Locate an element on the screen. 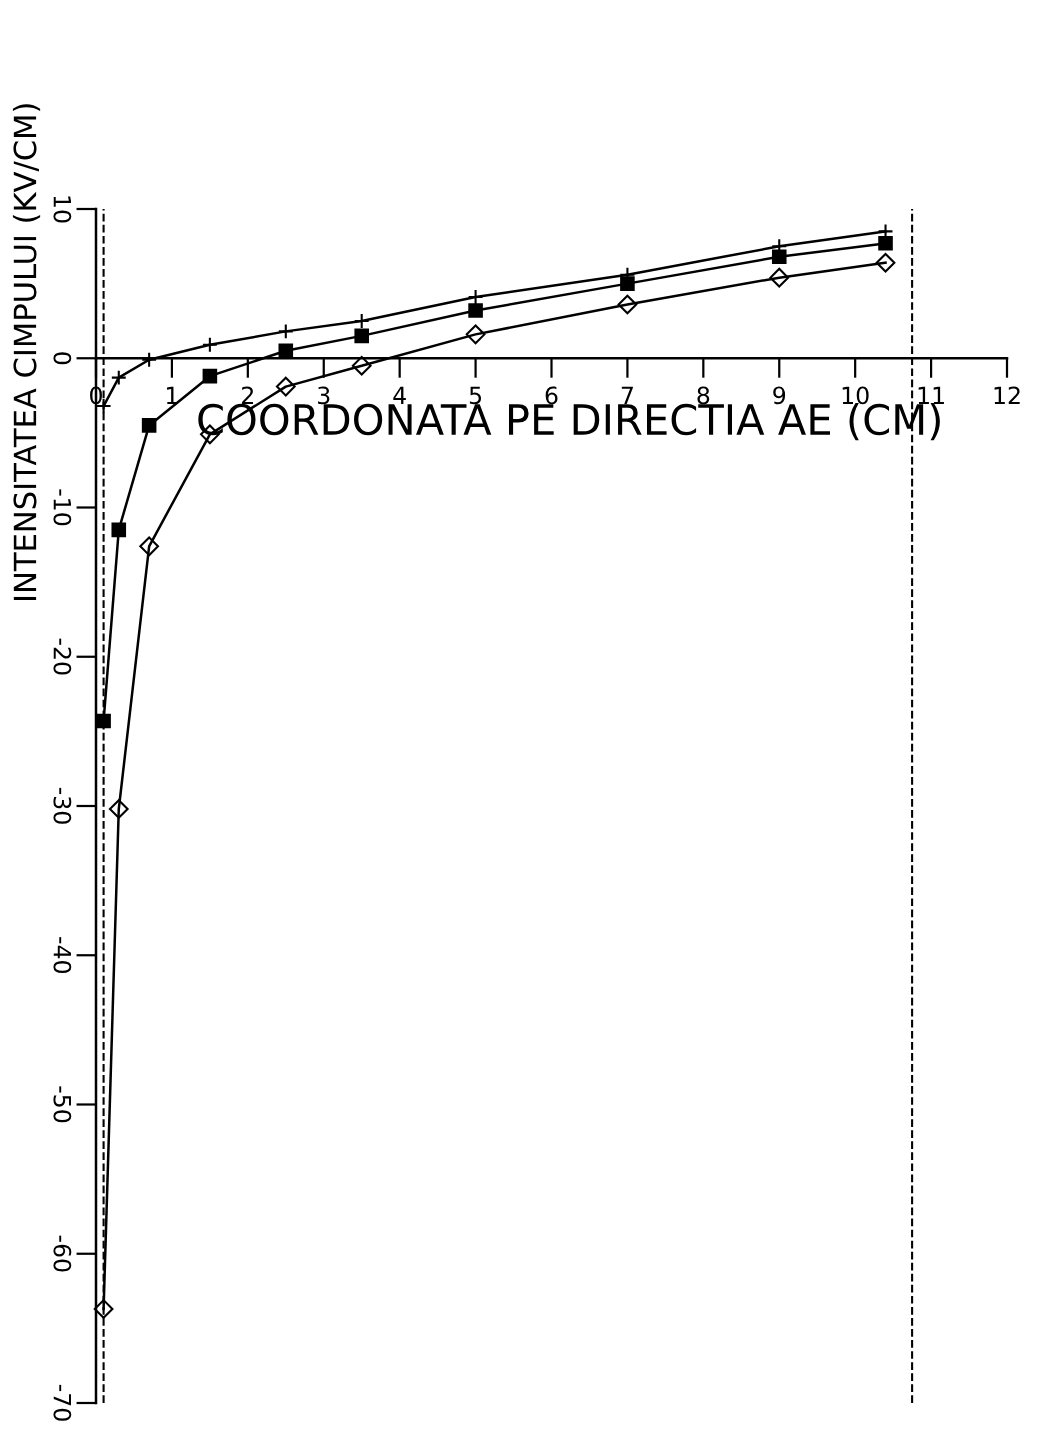 This screenshot has height=1436, width=1046. x-tick-label: 9 is located at coordinates (779, 395).